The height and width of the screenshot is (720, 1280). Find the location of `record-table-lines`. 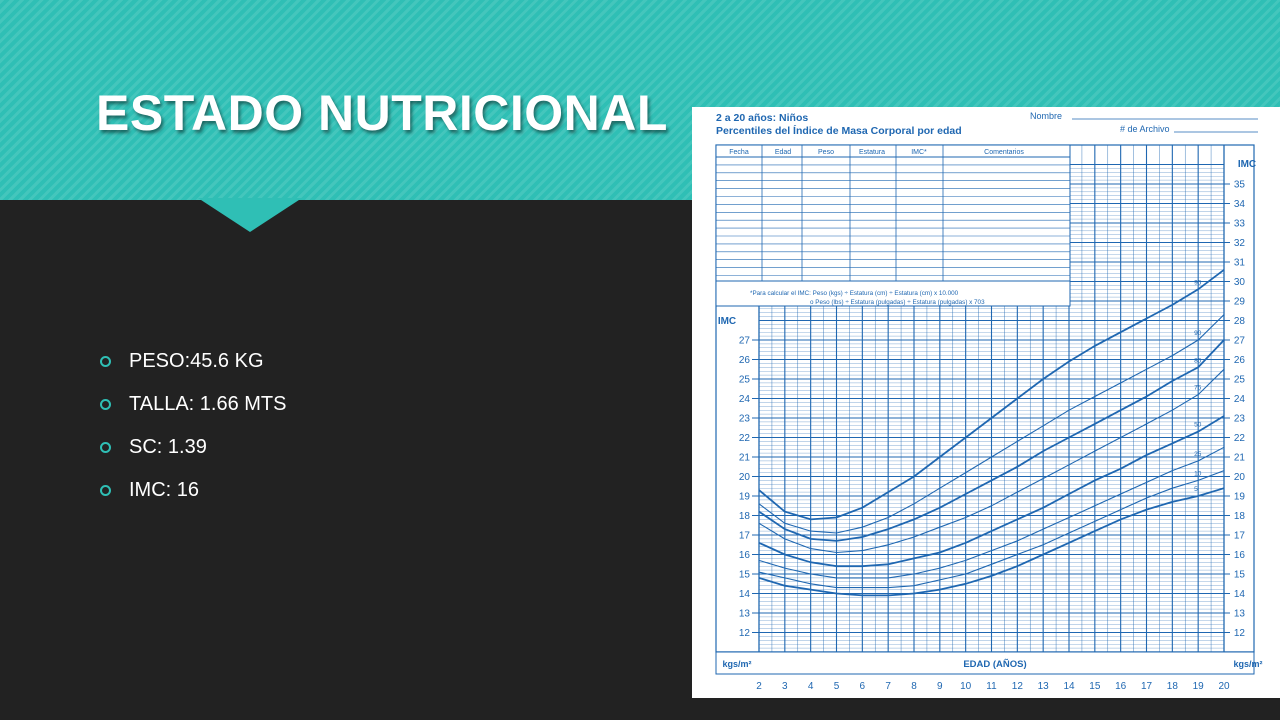

record-table-lines is located at coordinates (893, 226).